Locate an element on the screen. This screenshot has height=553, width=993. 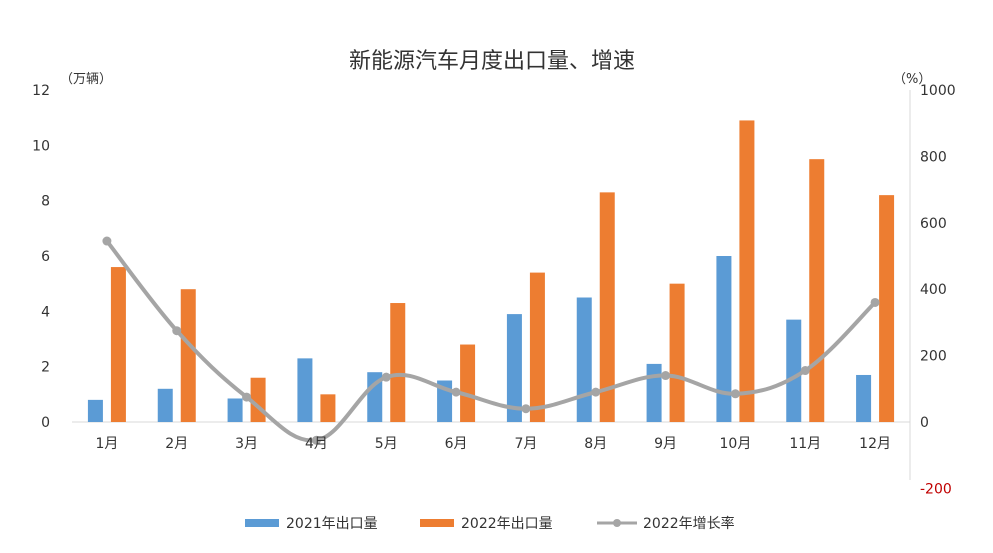
left-axis: 0 2 4 6 8 10 12 is located at coordinates (41, 257).